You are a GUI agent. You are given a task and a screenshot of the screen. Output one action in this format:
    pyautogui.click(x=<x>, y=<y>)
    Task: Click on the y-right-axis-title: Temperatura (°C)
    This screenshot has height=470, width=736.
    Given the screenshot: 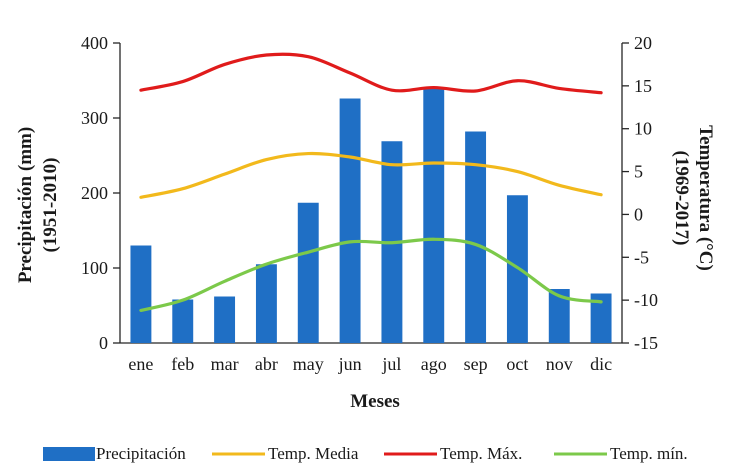 What is the action you would take?
    pyautogui.click(x=705, y=198)
    